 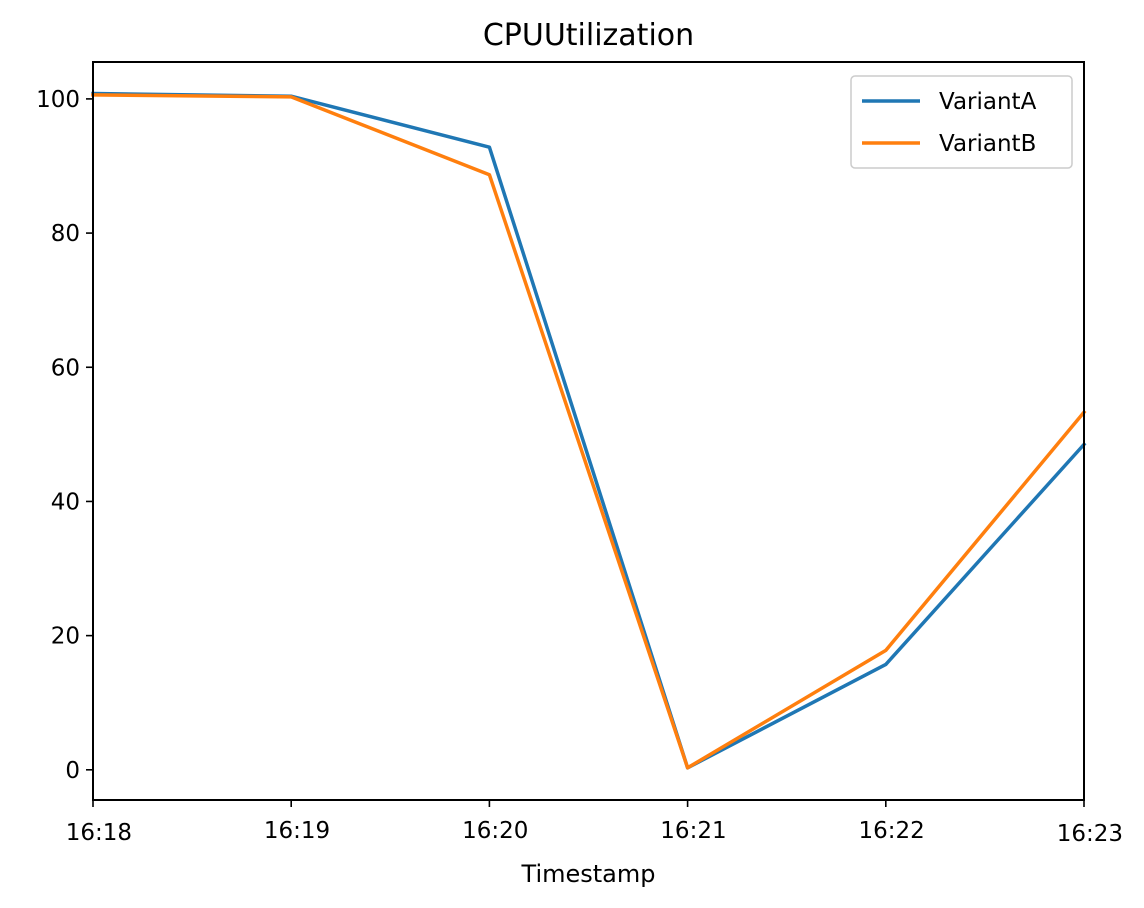 I want to click on y-axis: 0 20 40 60 80 100, so click(x=64, y=435).